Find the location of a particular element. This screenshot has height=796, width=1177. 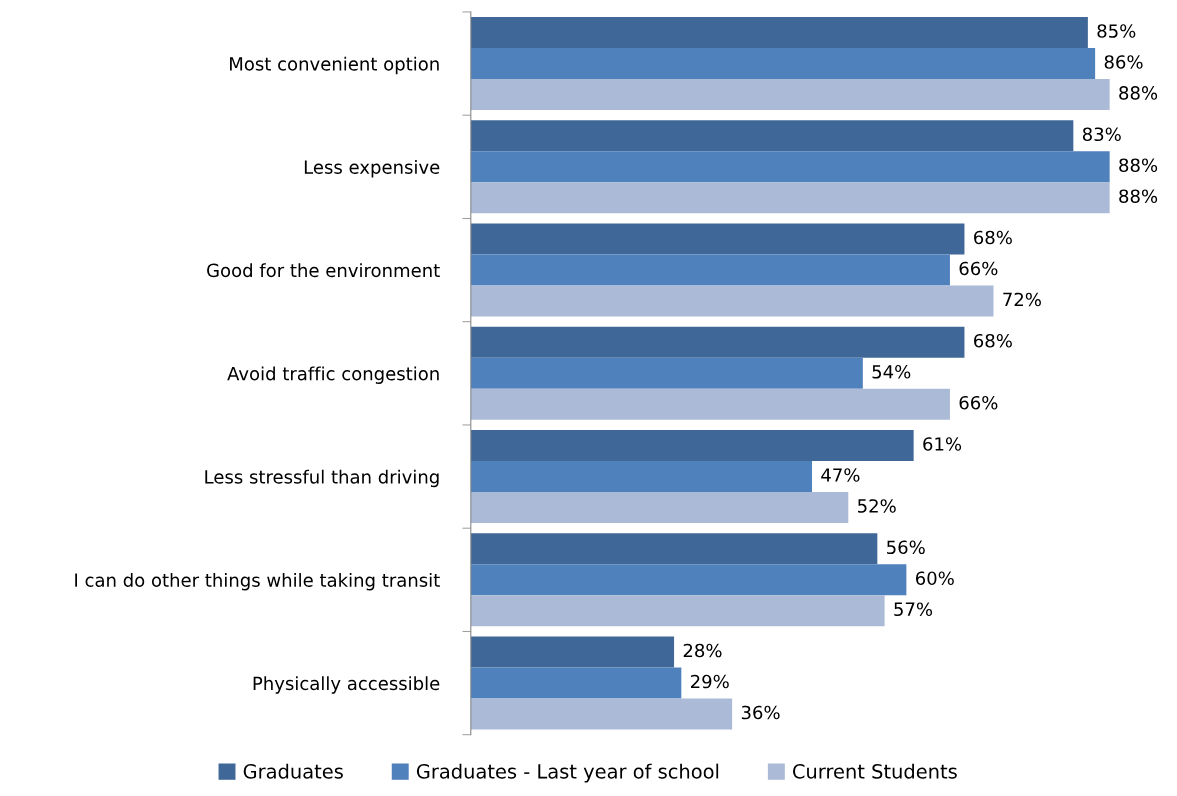

data-label: 52% is located at coordinates (877, 506).